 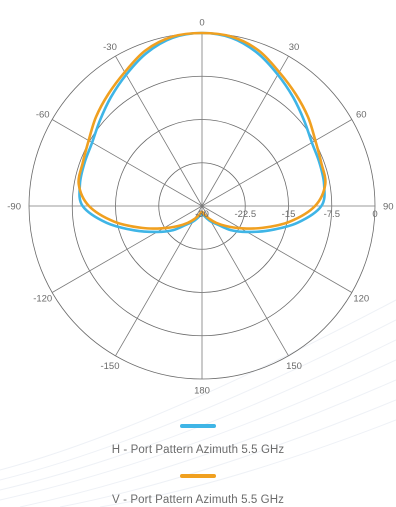 What do you see at coordinates (245, 214) in the screenshot?
I see `radial-label: -22.5` at bounding box center [245, 214].